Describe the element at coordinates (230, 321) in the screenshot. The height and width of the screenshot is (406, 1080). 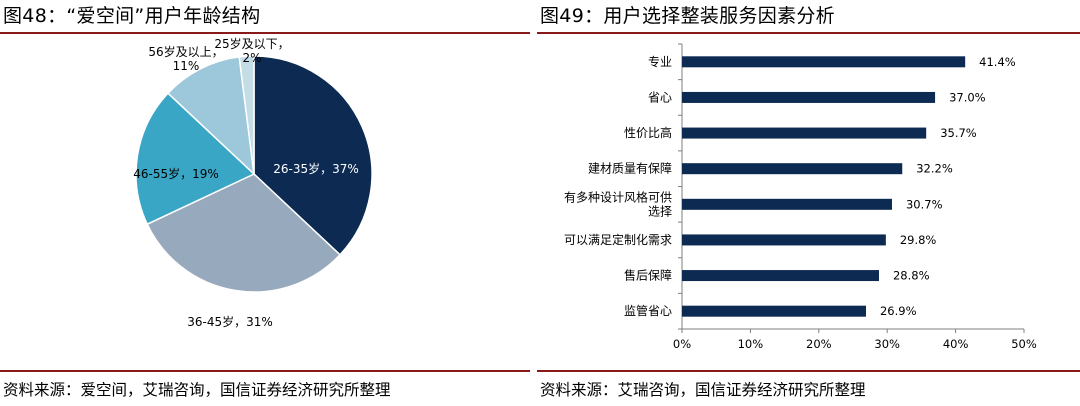
I see `pie-slice-label-2: 36-45岁，31%` at that location.